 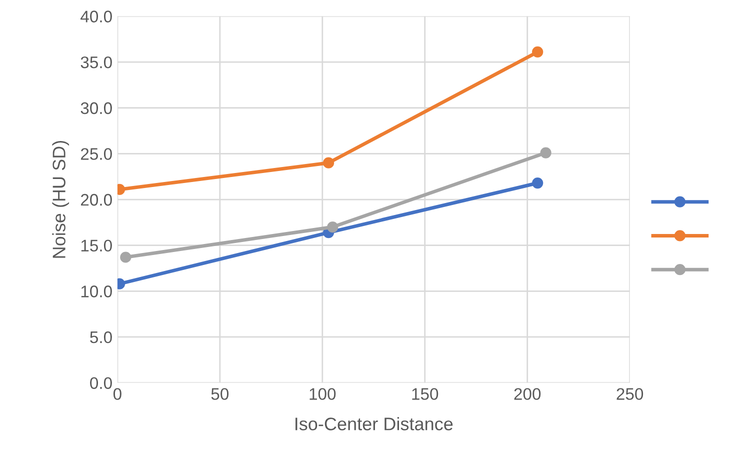 I want to click on y-tick-label: 25.0, so click(x=96, y=154).